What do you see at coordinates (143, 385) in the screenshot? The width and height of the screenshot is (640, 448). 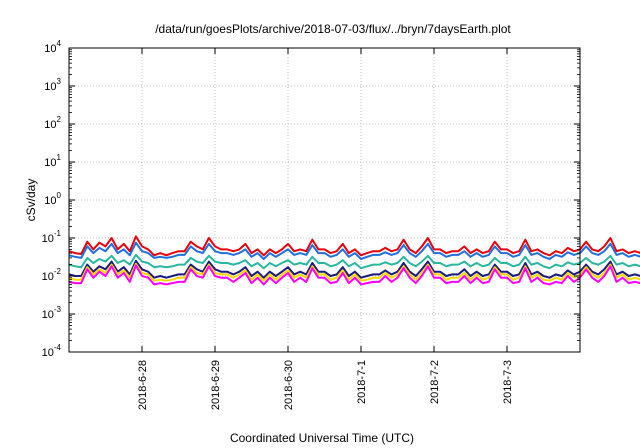 I see `x-tick-label: 2018-6-28` at bounding box center [143, 385].